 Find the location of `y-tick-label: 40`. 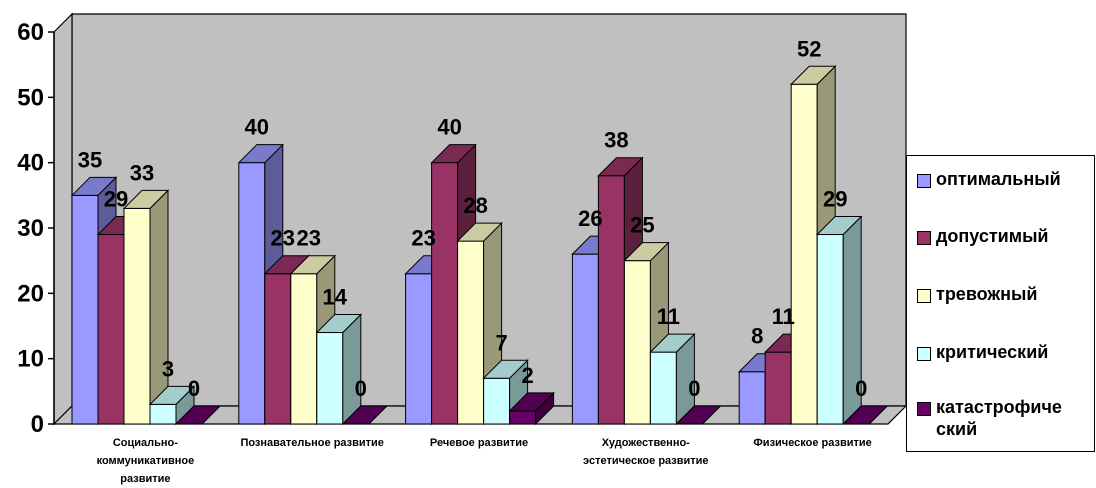

y-tick-label: 40 is located at coordinates (30, 163).